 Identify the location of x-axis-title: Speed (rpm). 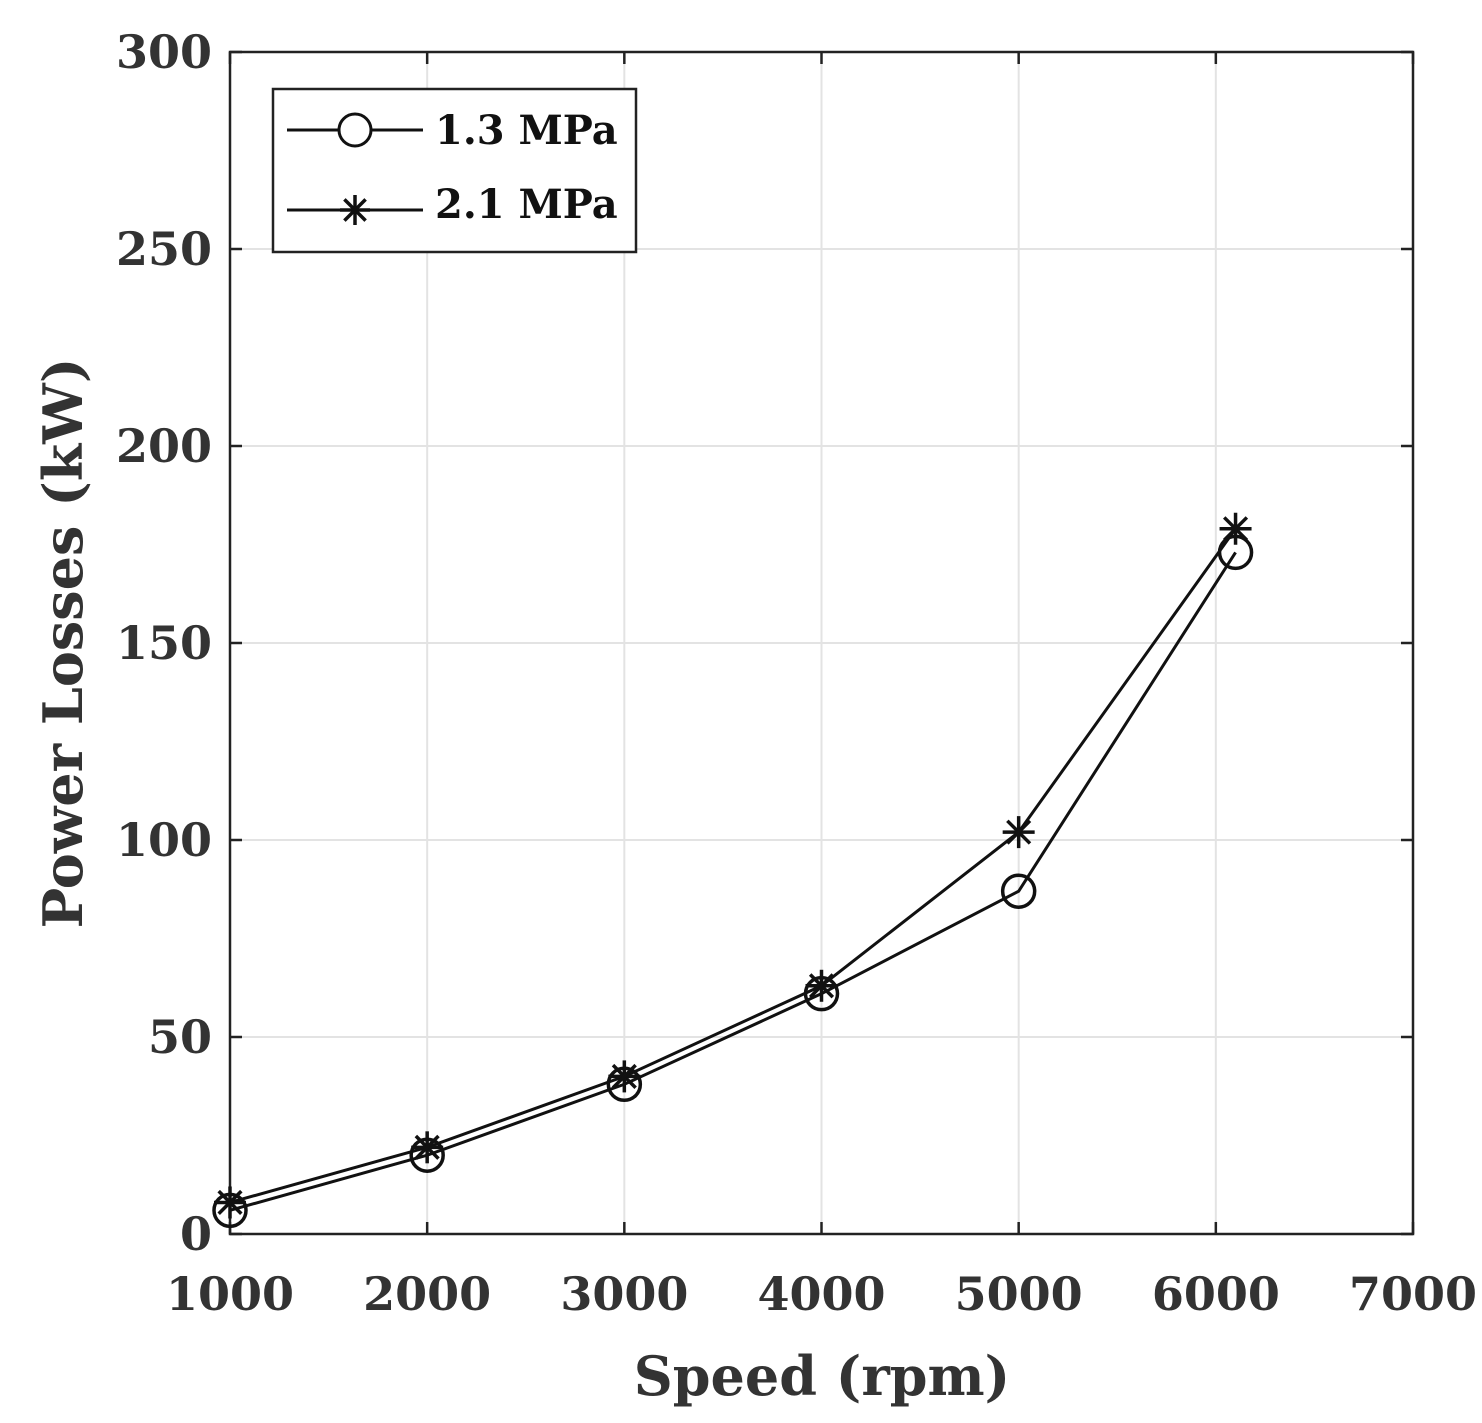
(822, 1376).